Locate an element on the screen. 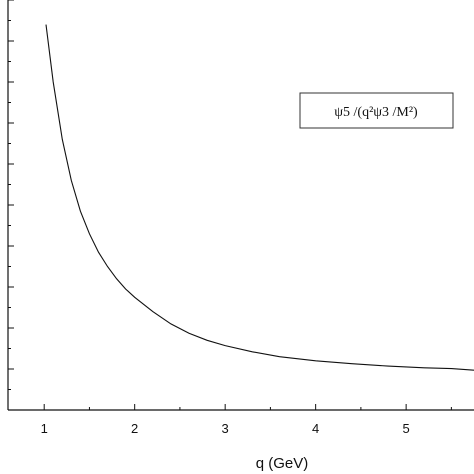 This screenshot has height=474, width=474. x-axis-title: q (GeV) is located at coordinates (282, 463).